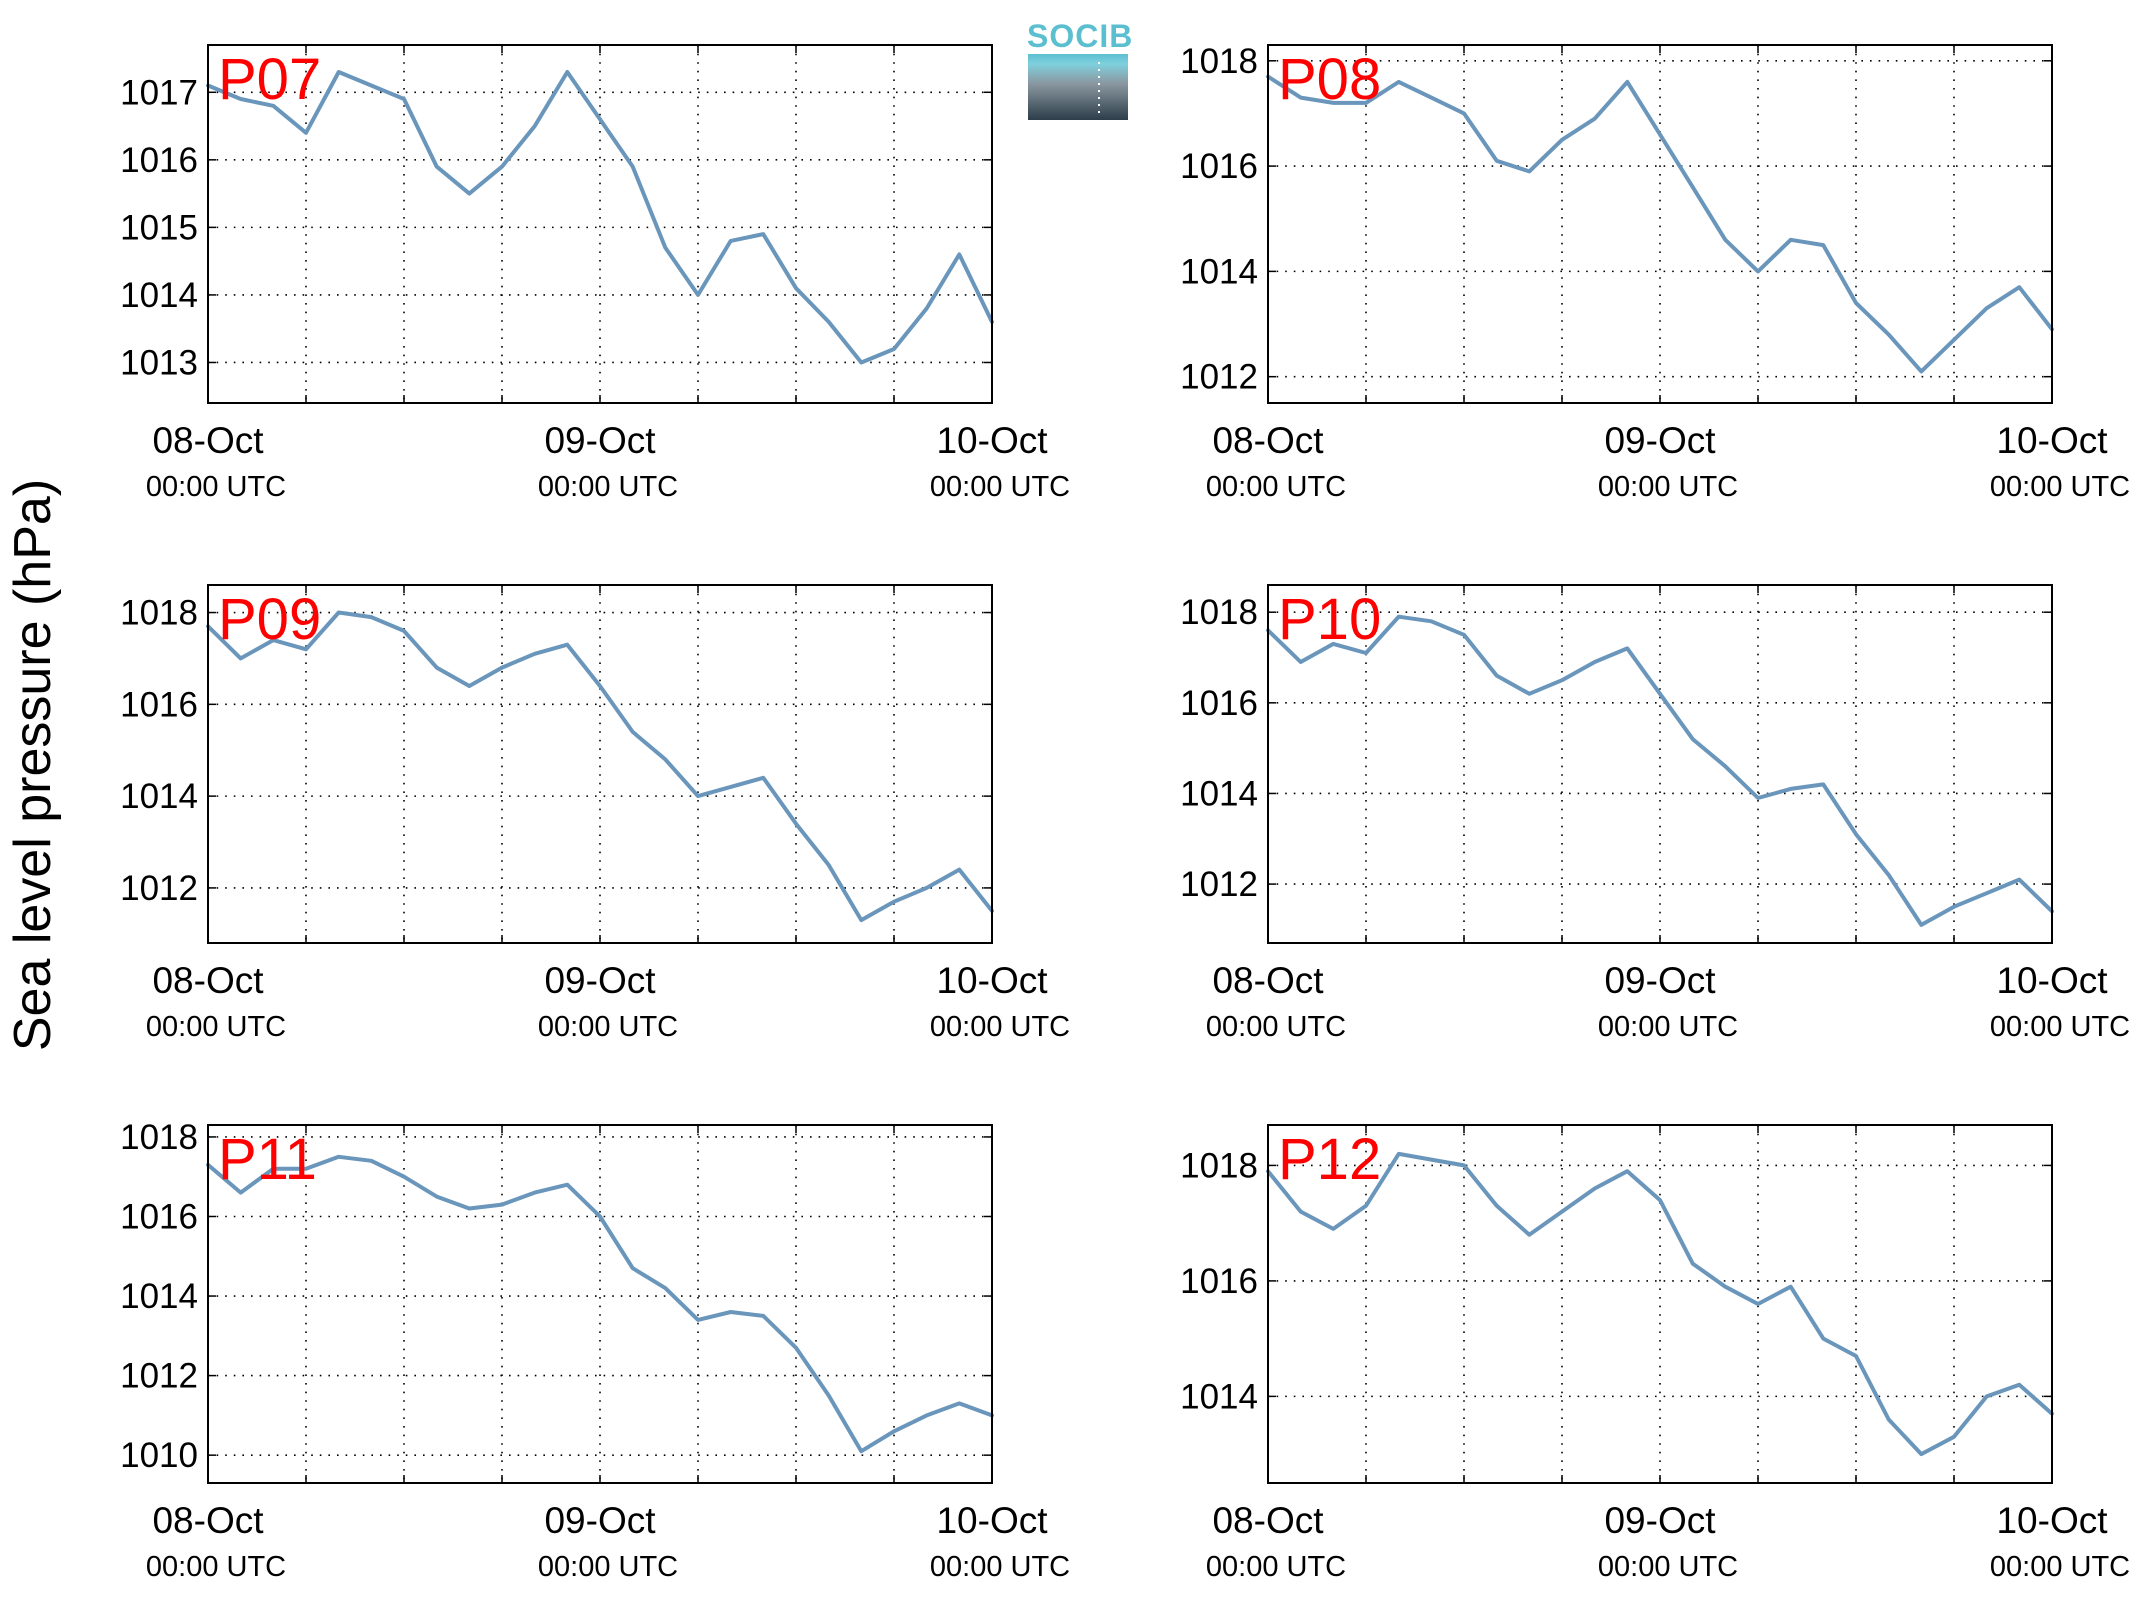 The width and height of the screenshot is (2138, 1613). What do you see at coordinates (267, 1159) in the screenshot?
I see `station-label: P11` at bounding box center [267, 1159].